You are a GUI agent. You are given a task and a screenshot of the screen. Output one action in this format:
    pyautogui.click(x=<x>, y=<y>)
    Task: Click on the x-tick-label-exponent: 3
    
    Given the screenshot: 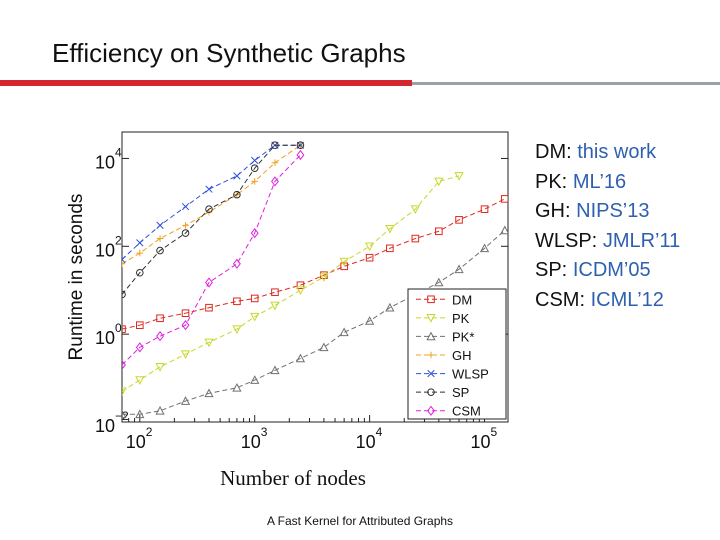 What is the action you would take?
    pyautogui.click(x=264, y=432)
    